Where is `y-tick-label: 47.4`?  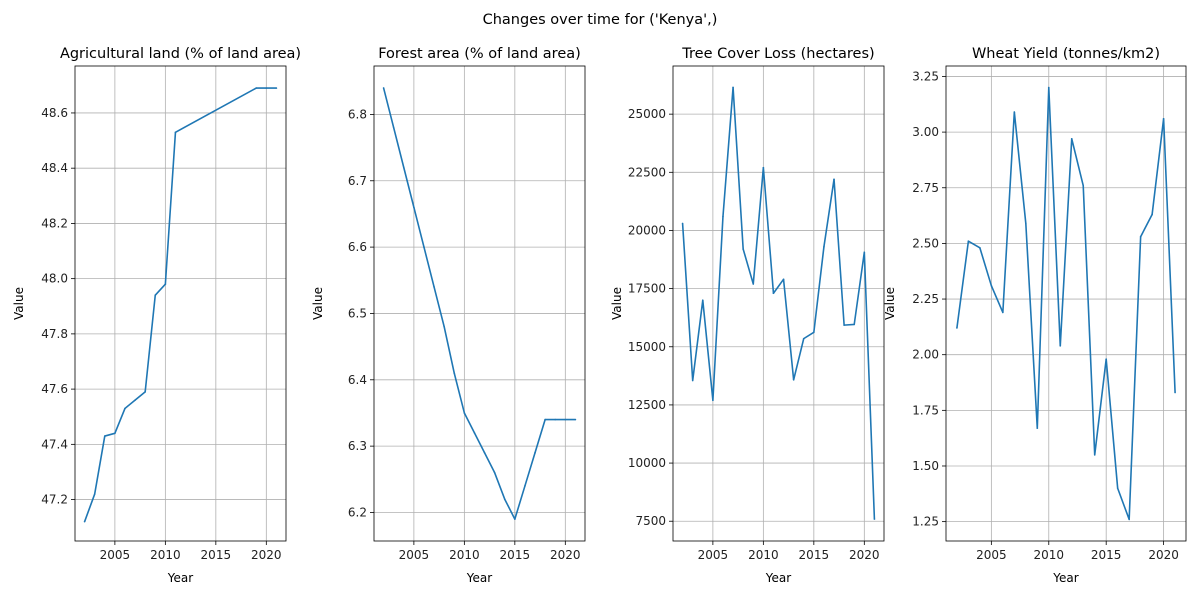 y-tick-label: 47.4 is located at coordinates (54, 444).